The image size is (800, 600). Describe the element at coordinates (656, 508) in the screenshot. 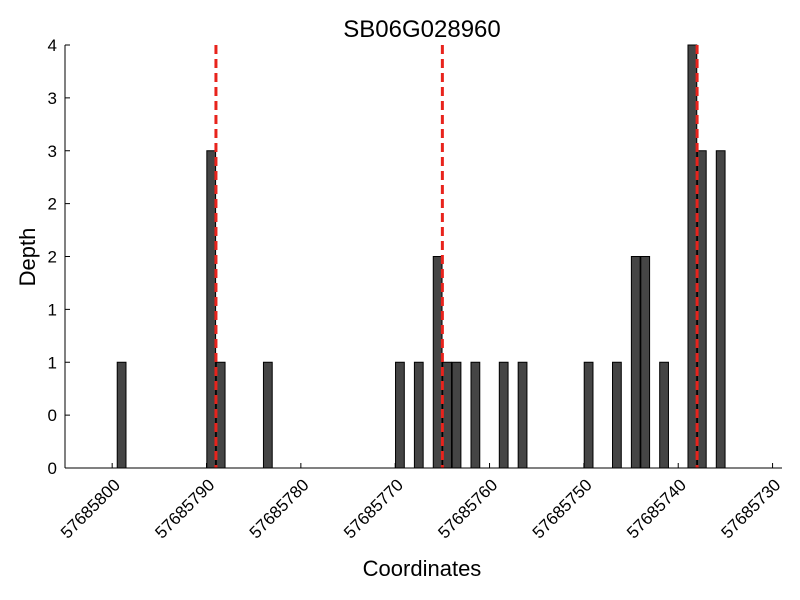

I see `x-tick-label: 57685740` at that location.